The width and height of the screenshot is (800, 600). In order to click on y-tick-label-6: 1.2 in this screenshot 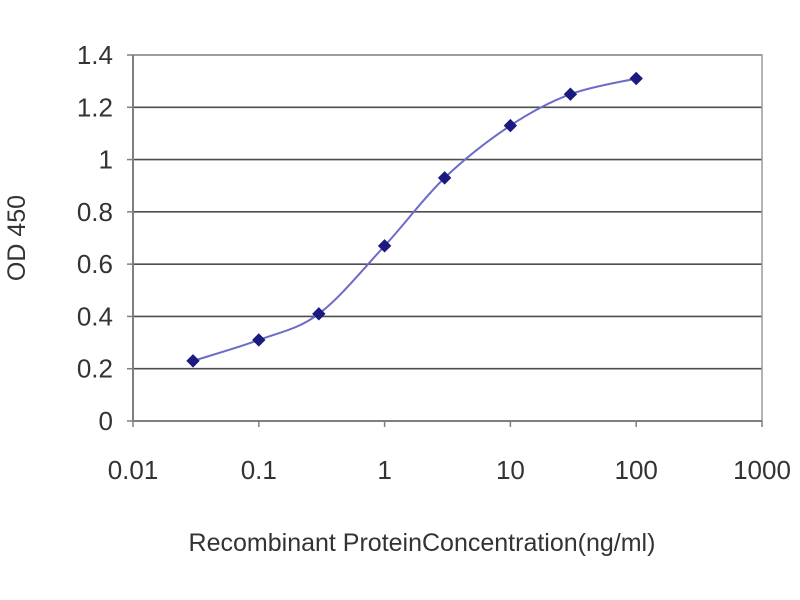, I will do `click(95, 107)`.